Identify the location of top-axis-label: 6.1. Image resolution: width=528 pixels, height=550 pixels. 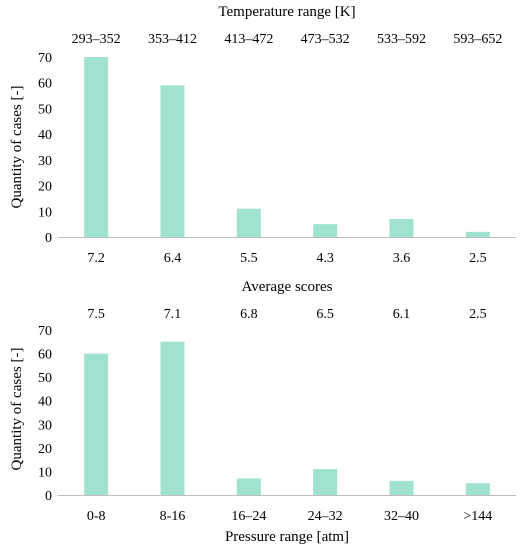
(402, 314).